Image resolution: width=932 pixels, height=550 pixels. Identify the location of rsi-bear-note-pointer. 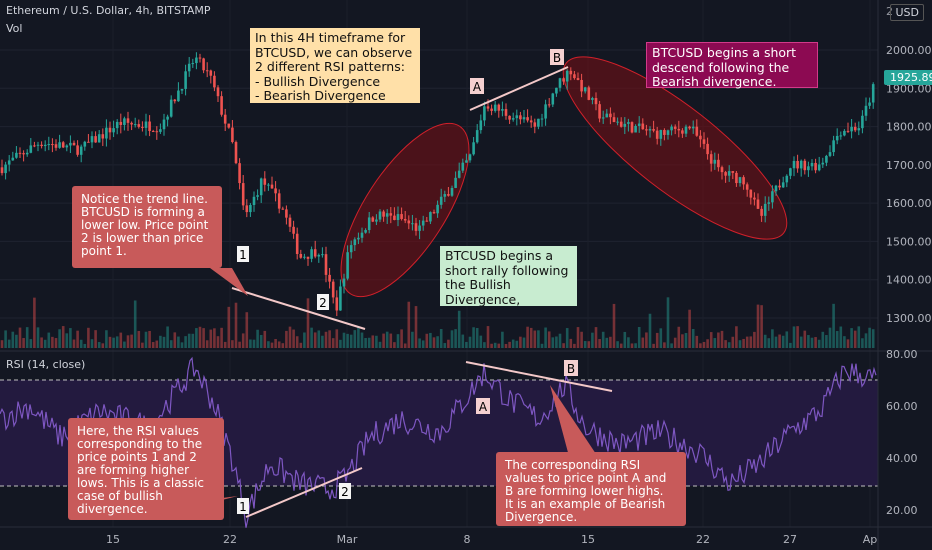
(575, 422).